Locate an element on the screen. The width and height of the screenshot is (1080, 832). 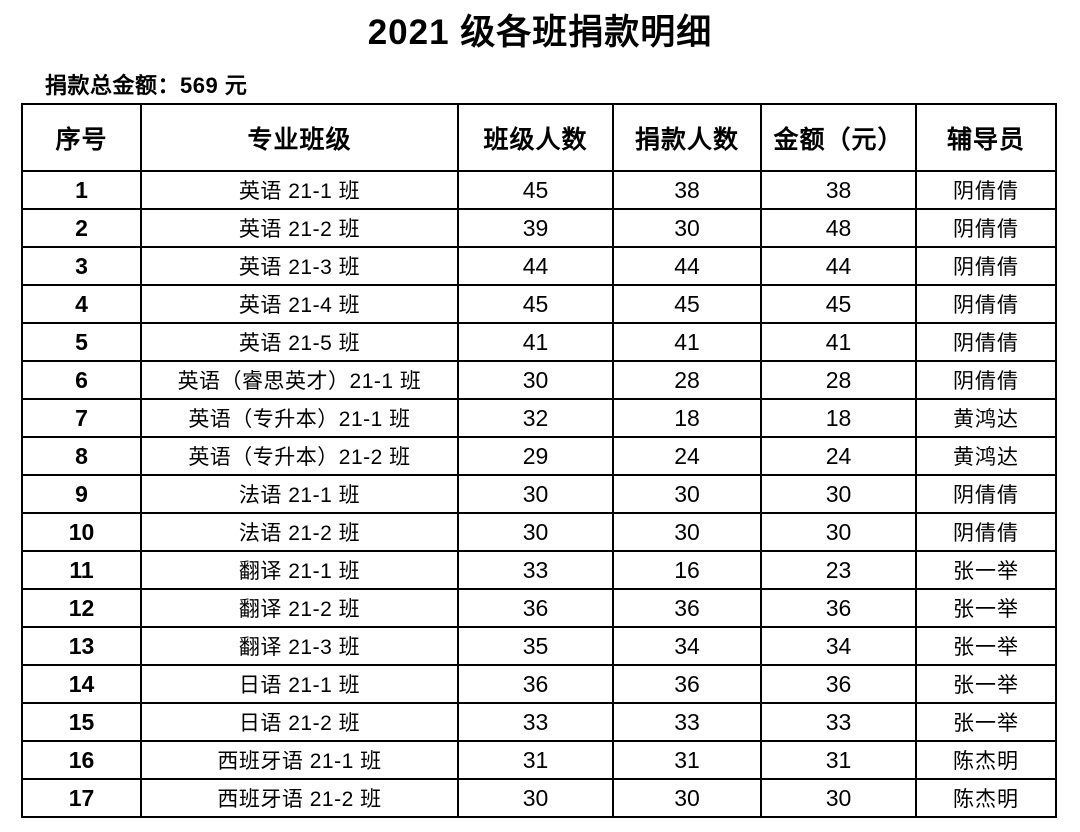
cell-amount: 44 is located at coordinates (838, 266).